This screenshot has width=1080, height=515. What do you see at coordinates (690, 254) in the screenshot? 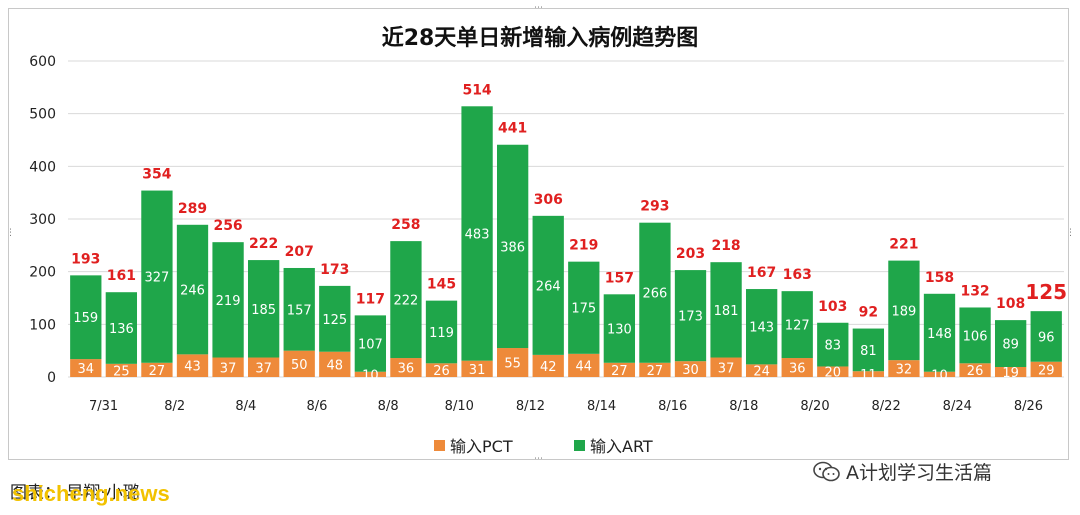
I see `data-label-total: 203` at bounding box center [690, 254].